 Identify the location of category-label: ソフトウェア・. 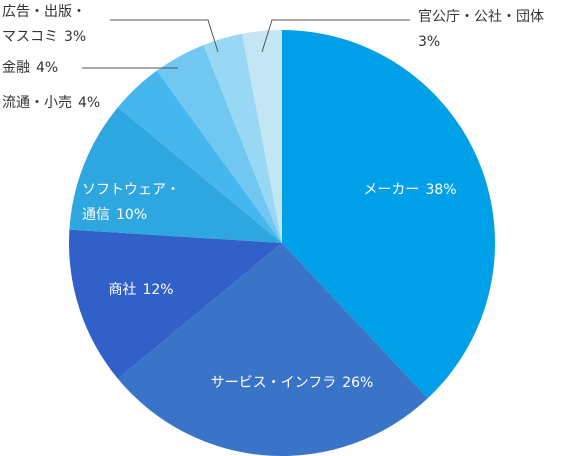
(131, 190).